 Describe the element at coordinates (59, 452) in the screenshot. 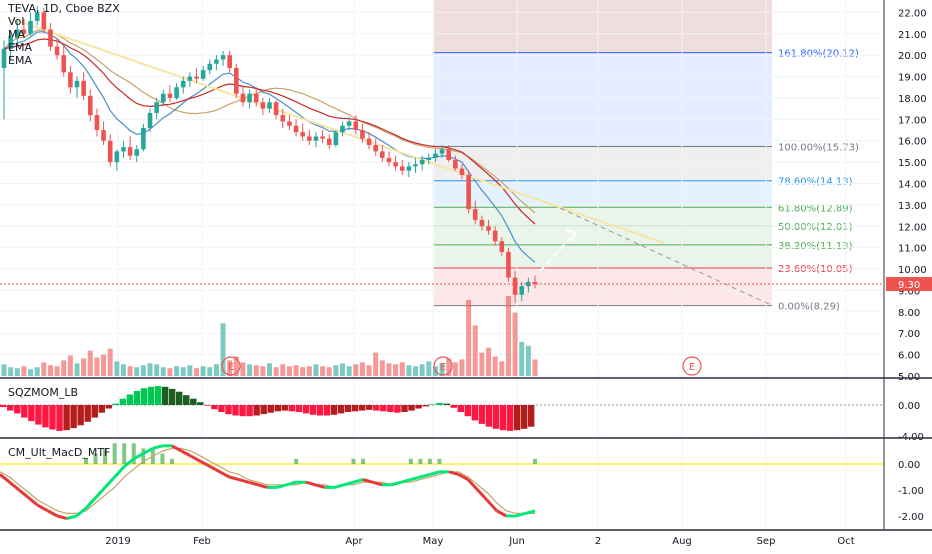

I see `macd-pane-label: CM_Ult_MacD_MTF` at that location.